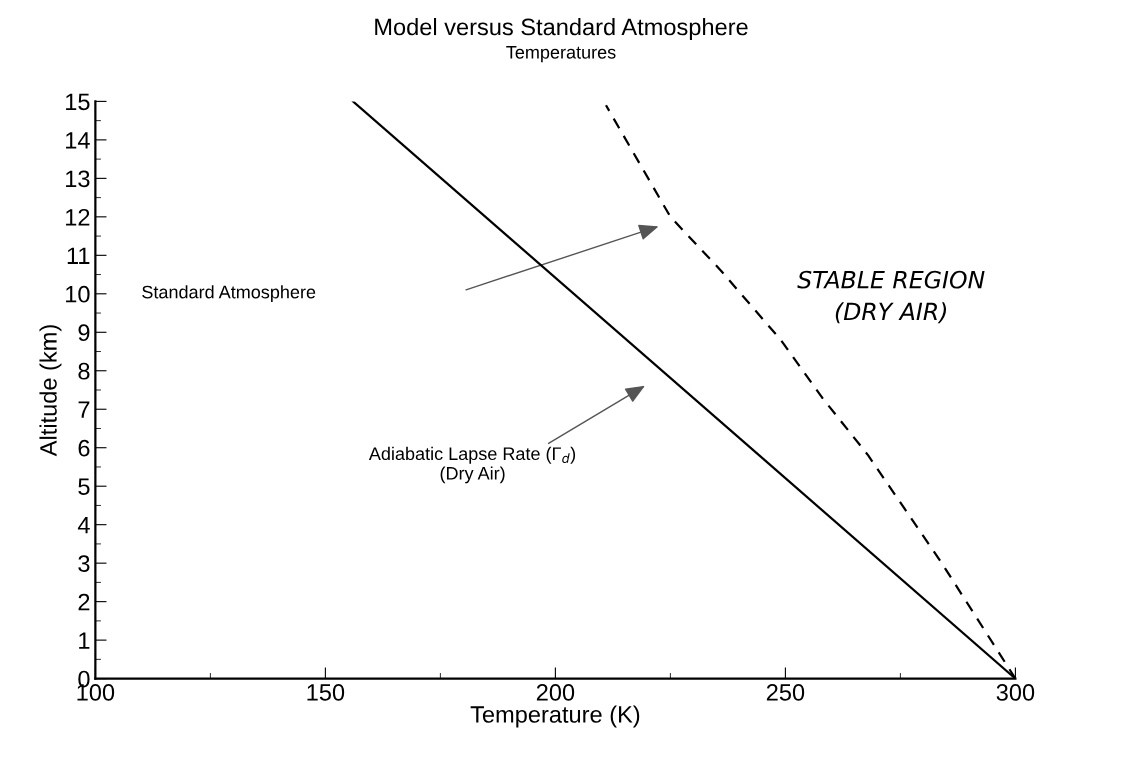 Image resolution: width=1122 pixels, height=780 pixels. I want to click on y-tick-label: 2, so click(84, 602).